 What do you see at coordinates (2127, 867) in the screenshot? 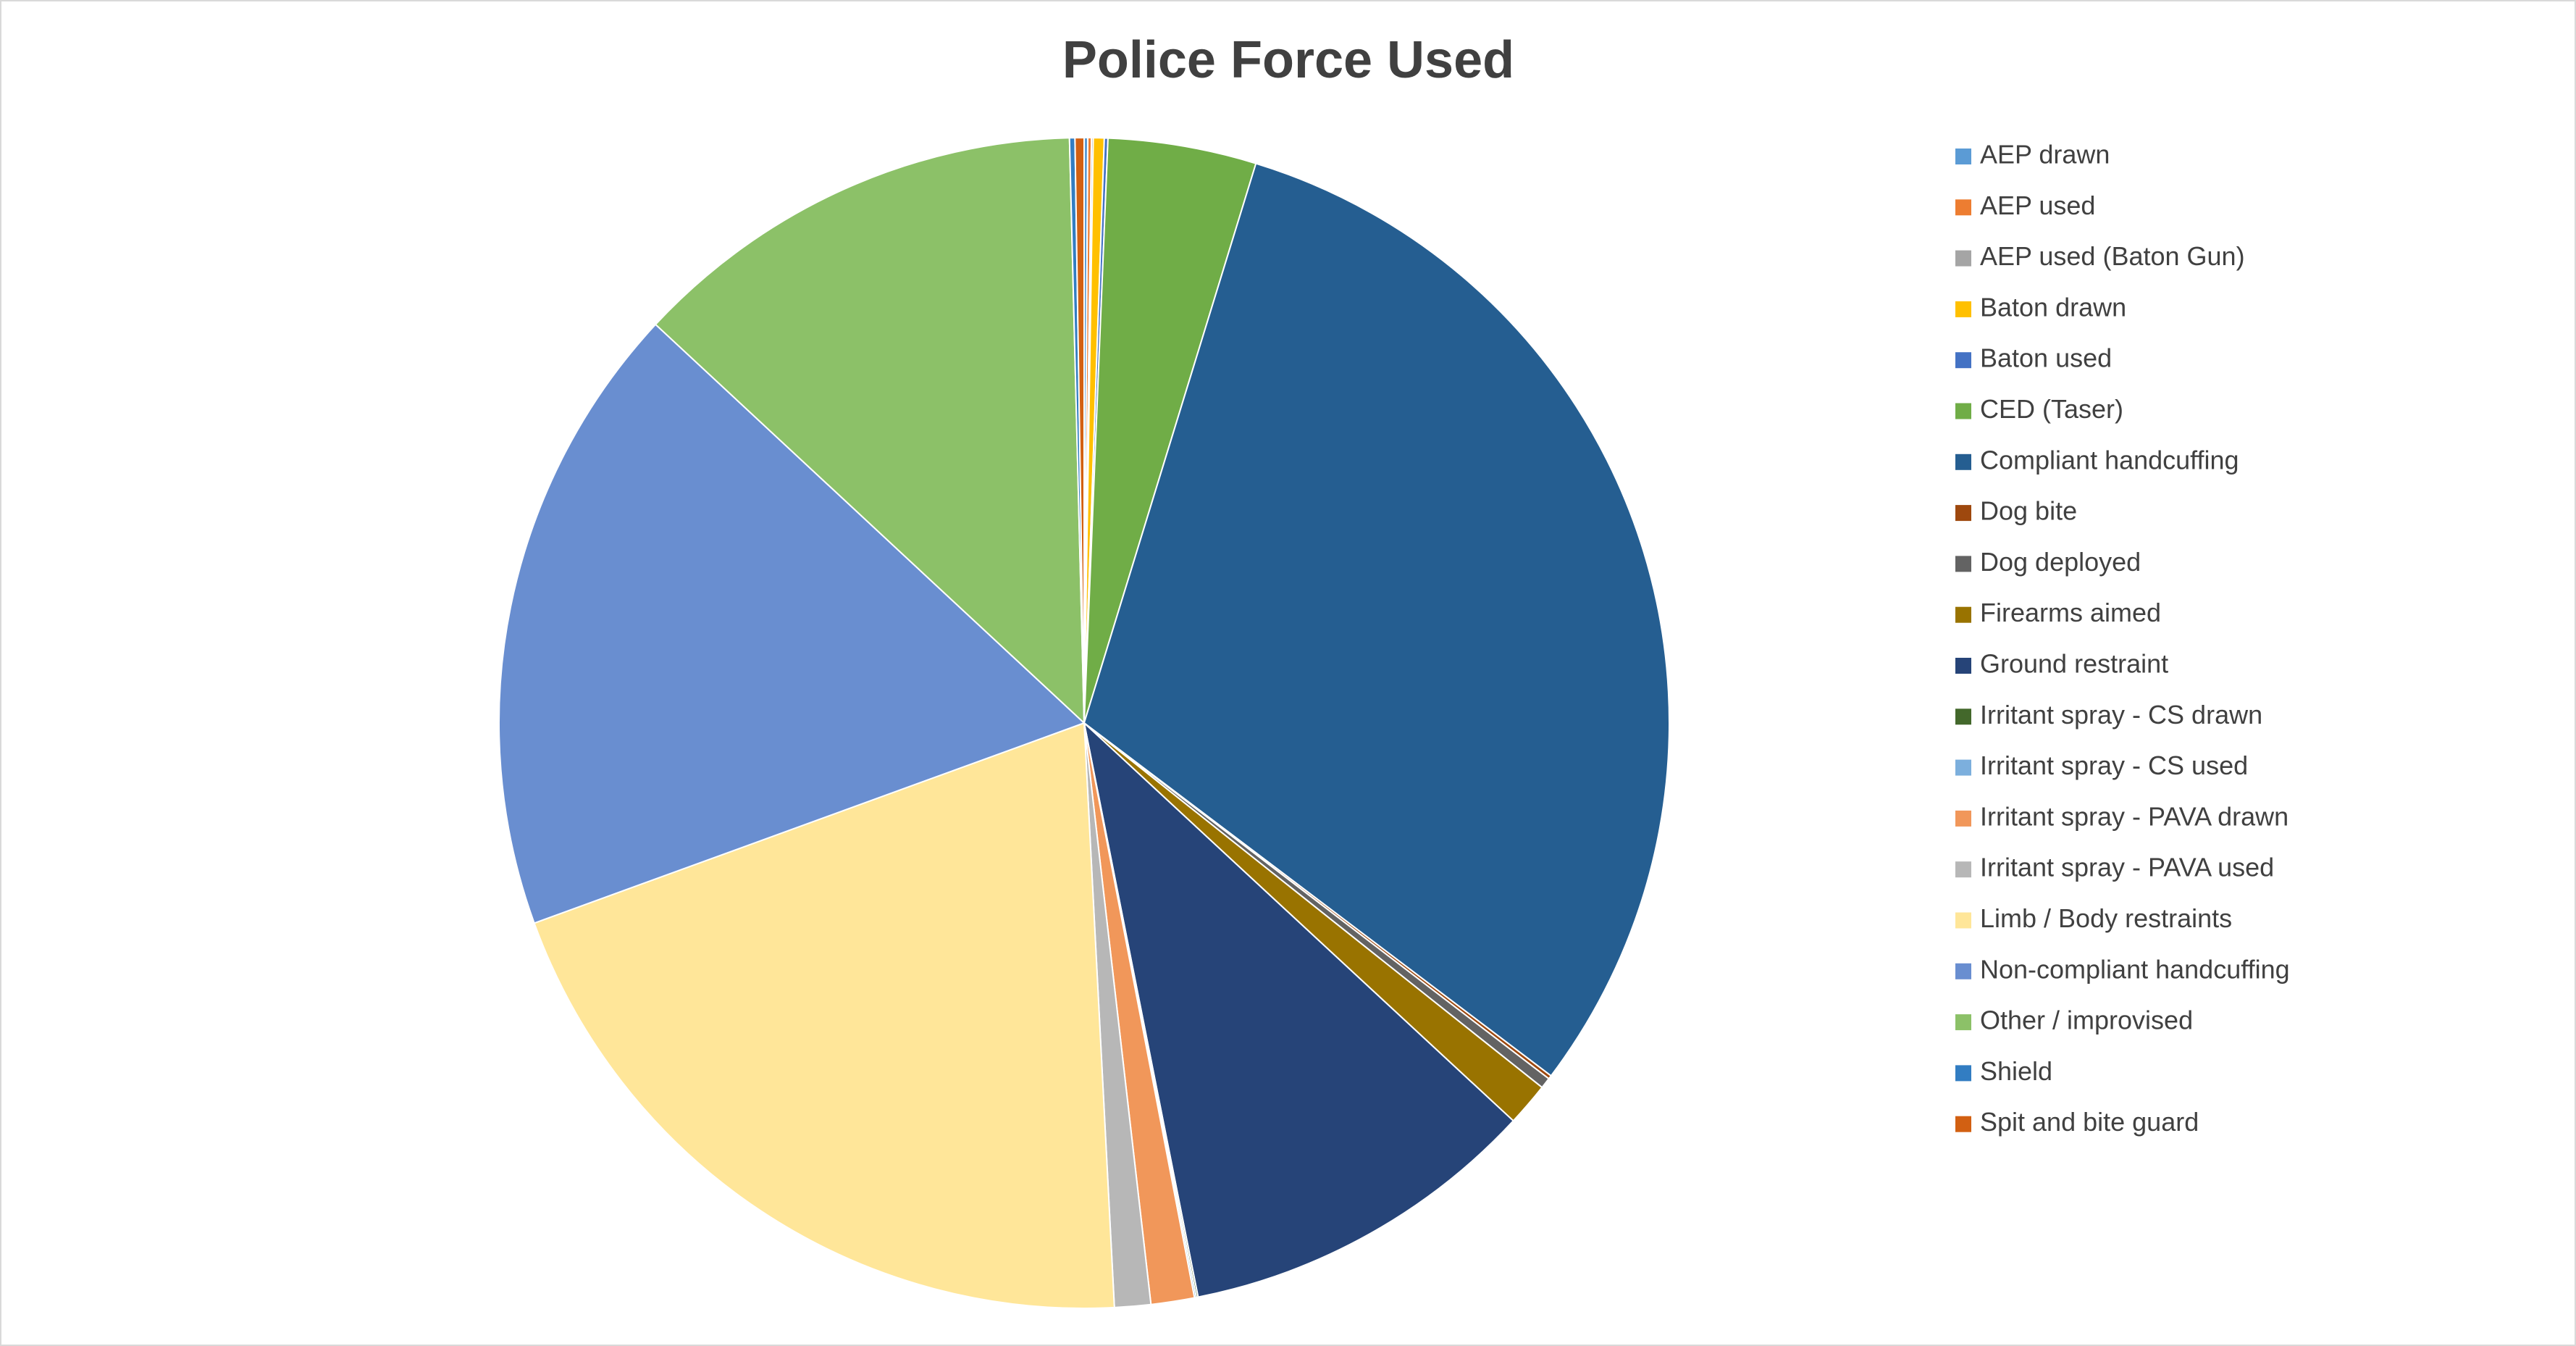
I see `legend-label: Irritant spray - PAVA used` at bounding box center [2127, 867].